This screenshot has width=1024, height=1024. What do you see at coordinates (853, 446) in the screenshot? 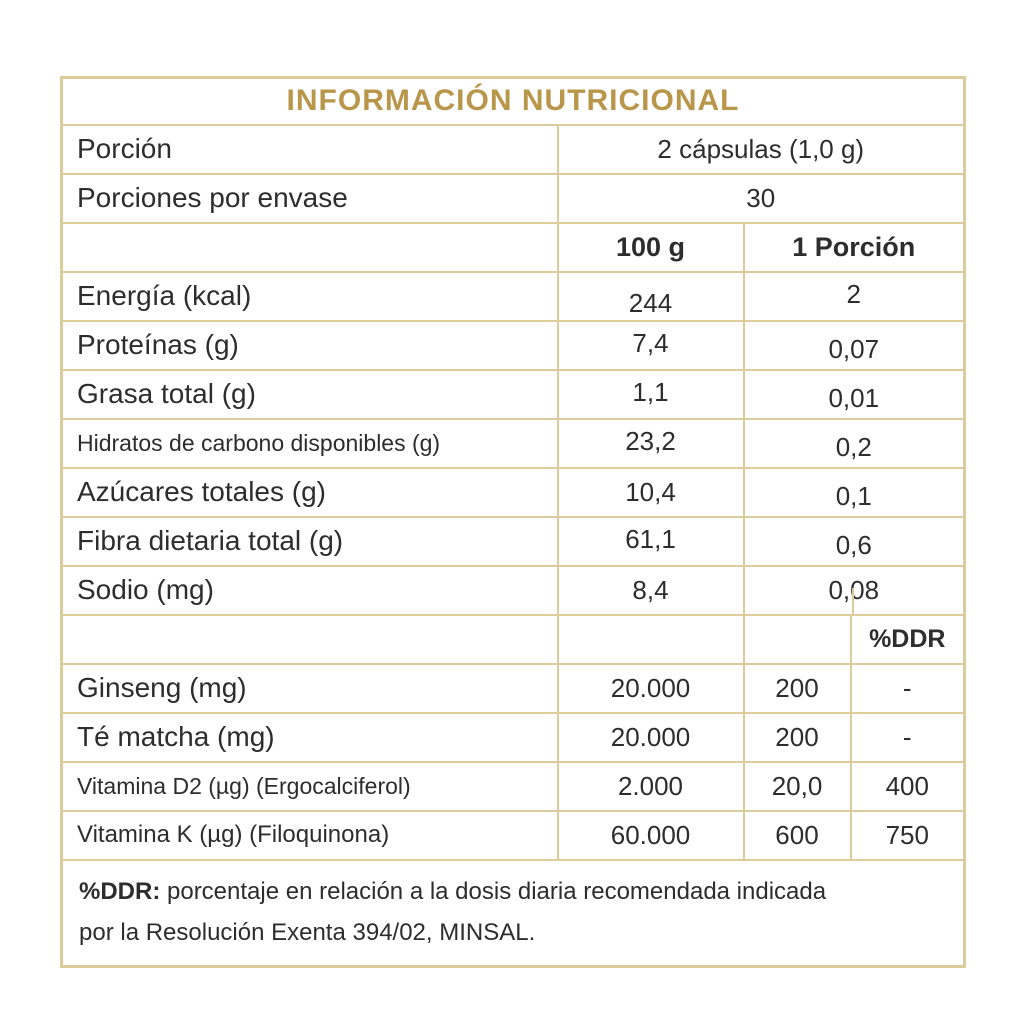
I see `value-text: 0,2` at bounding box center [853, 446].